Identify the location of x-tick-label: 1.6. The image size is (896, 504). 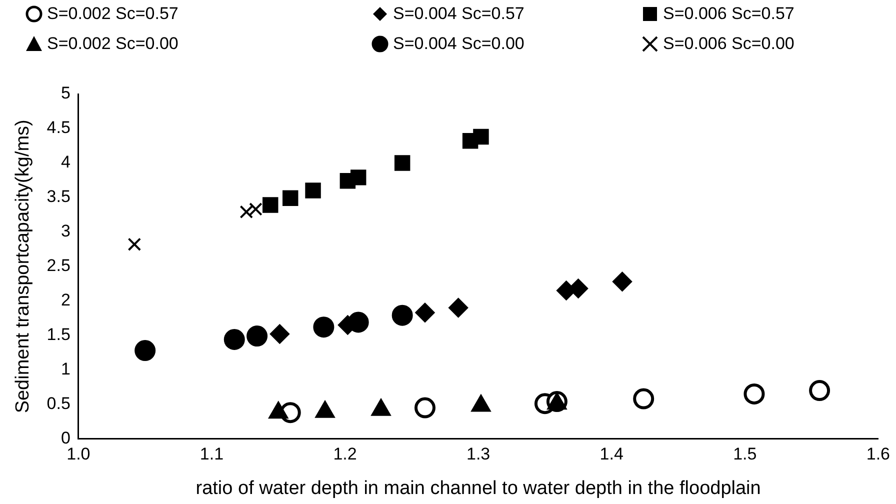
(878, 454).